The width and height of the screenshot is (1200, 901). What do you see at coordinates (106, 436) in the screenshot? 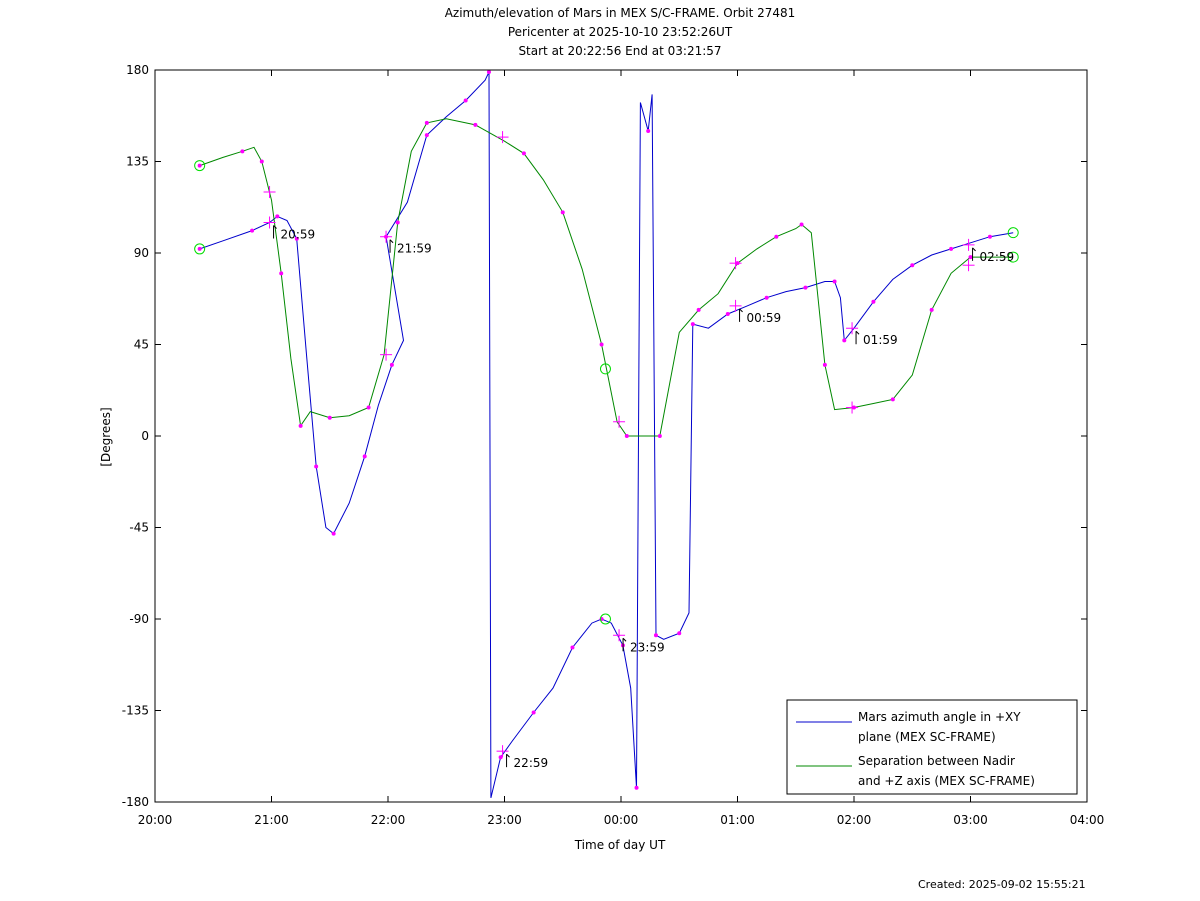
I see `y-axis-label: [Degrees]` at bounding box center [106, 436].